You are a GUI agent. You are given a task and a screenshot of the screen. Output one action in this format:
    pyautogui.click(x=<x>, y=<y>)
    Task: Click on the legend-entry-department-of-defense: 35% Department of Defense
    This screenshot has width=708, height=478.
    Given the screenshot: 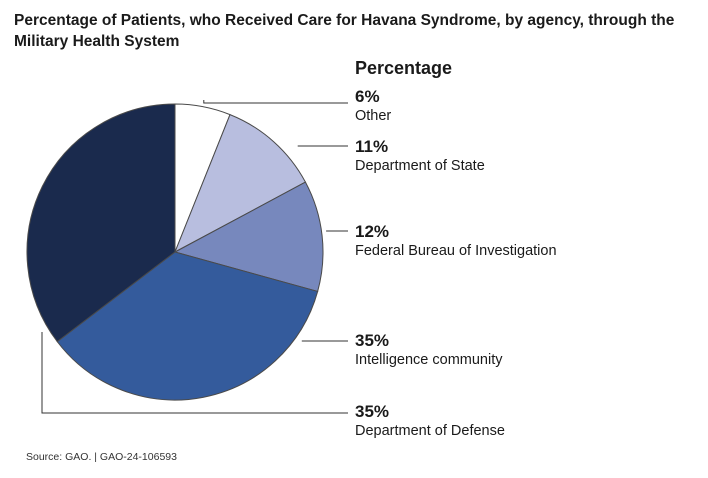 What is the action you would take?
    pyautogui.click(x=430, y=421)
    